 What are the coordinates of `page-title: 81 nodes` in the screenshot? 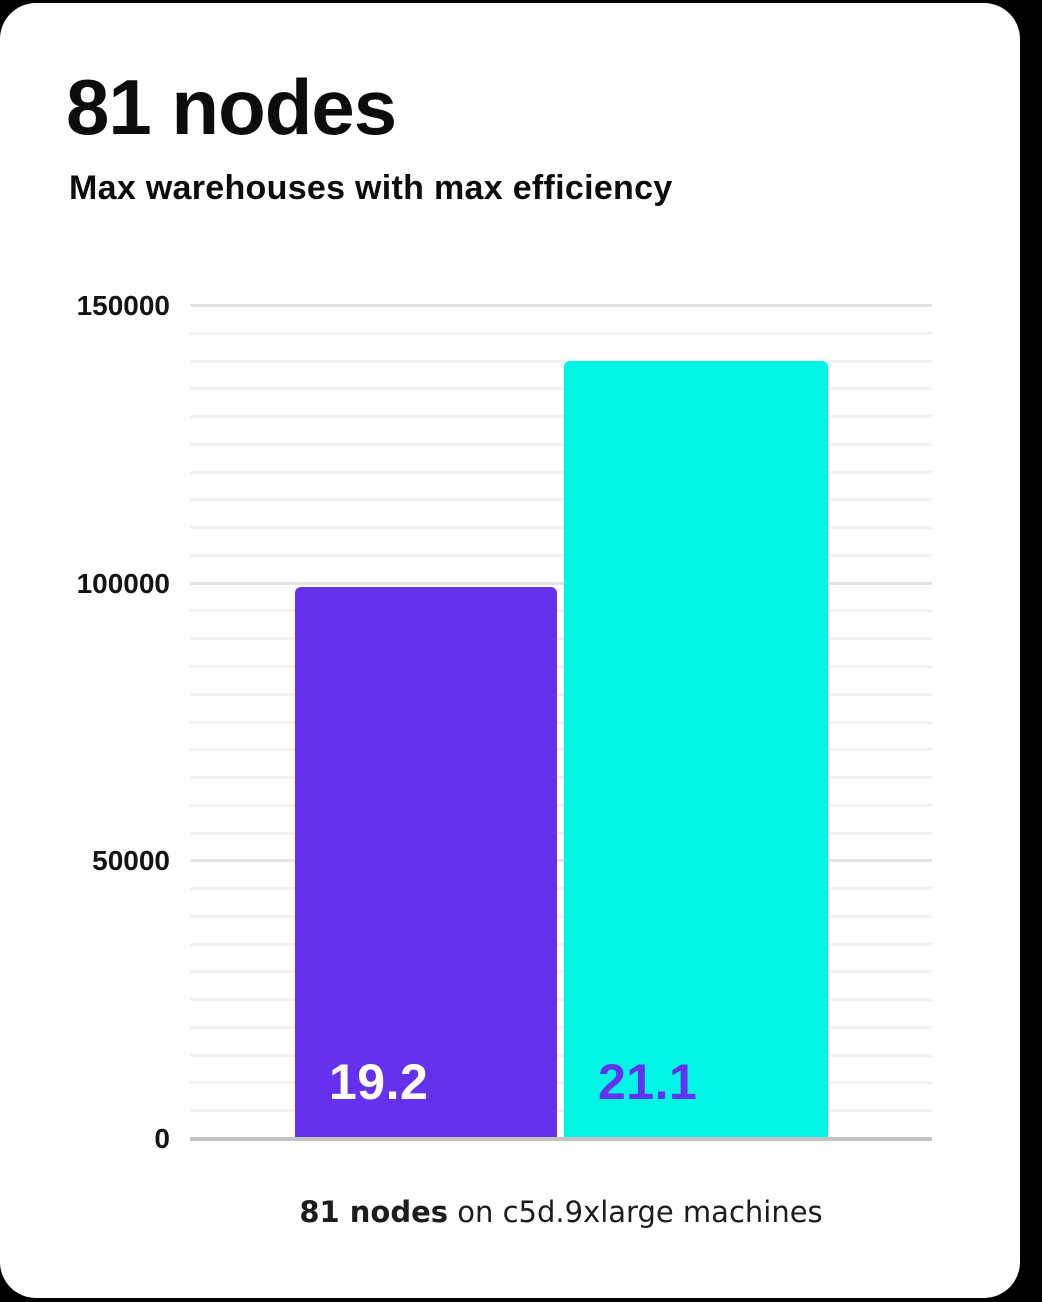 It's located at (231, 107).